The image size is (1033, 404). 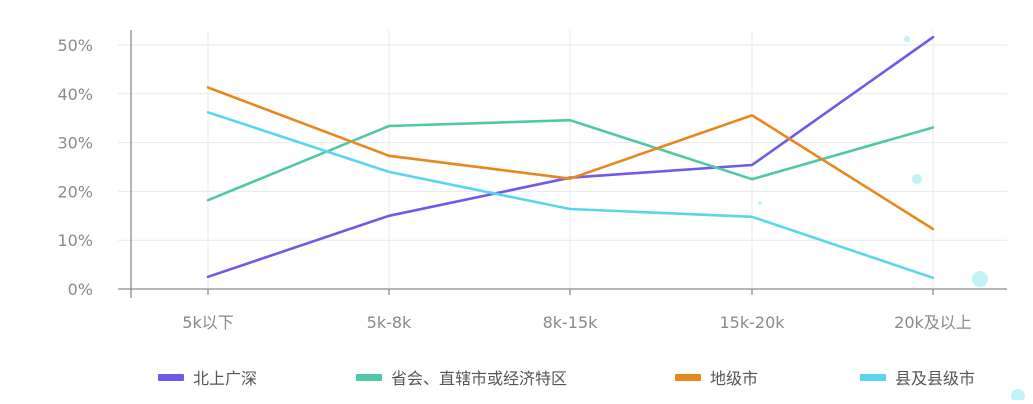 What do you see at coordinates (479, 378) in the screenshot?
I see `legend-label: 省会、直辖市或经济特区` at bounding box center [479, 378].